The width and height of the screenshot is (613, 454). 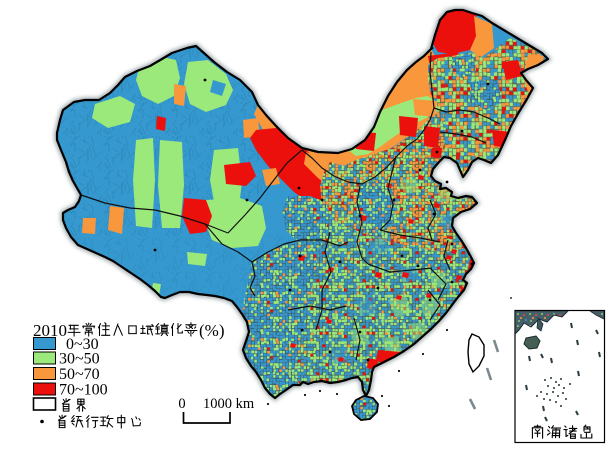 What do you see at coordinates (181, 404) in the screenshot?
I see `svg-text: 0` at bounding box center [181, 404].